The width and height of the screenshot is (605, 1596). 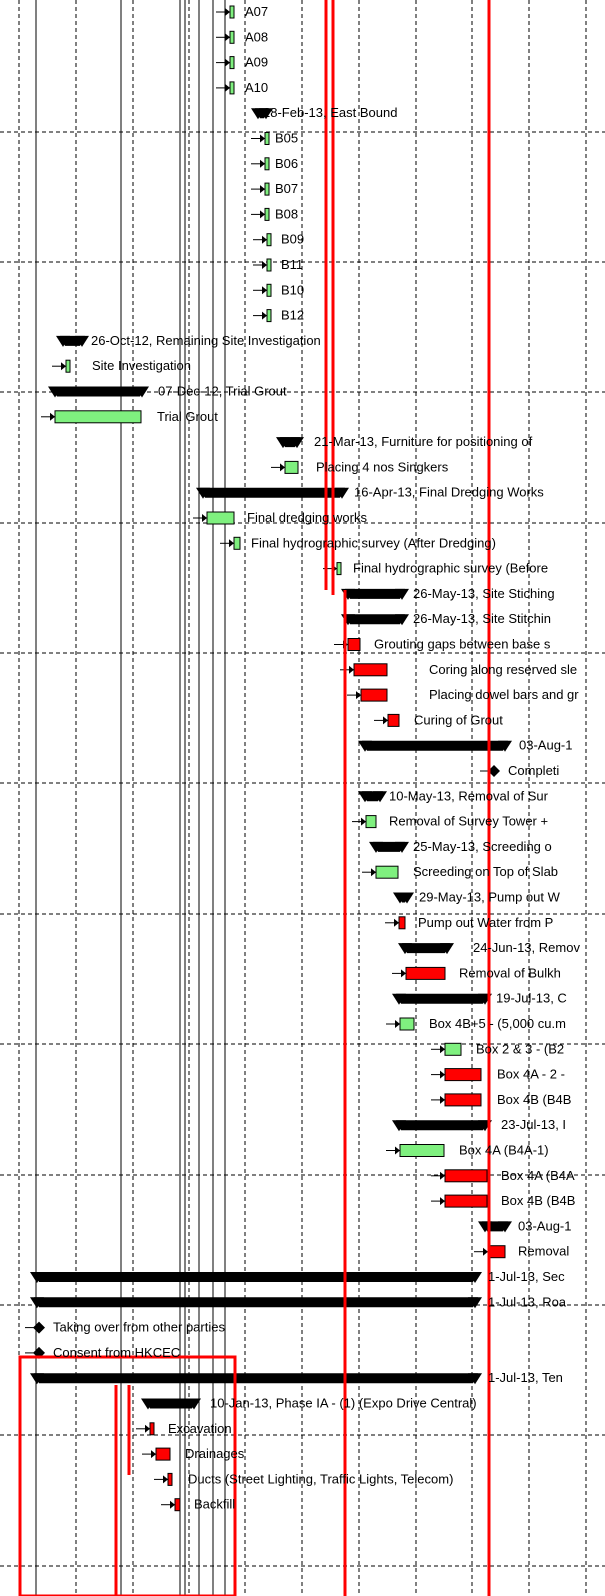 What do you see at coordinates (490, 897) in the screenshot?
I see `task-label: 29-May-13, Pump out W` at bounding box center [490, 897].